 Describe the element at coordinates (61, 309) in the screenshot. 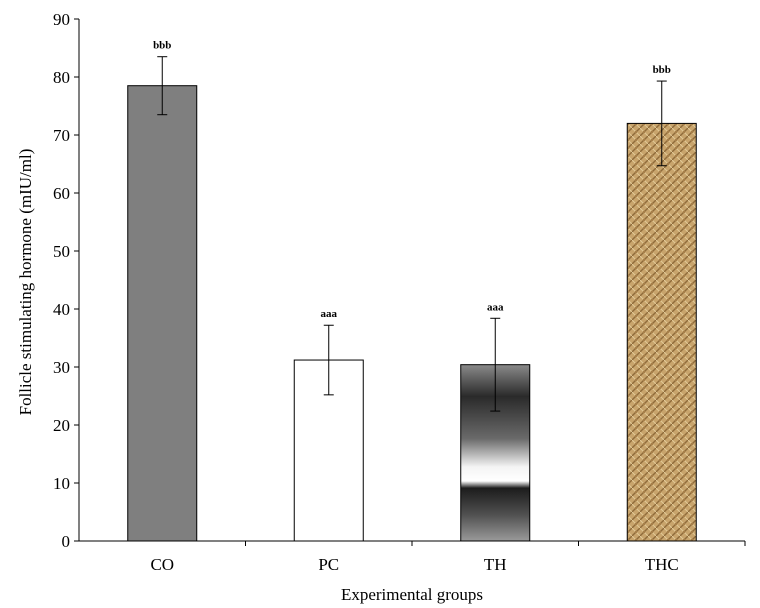

I see `y-tick-label: 40` at that location.